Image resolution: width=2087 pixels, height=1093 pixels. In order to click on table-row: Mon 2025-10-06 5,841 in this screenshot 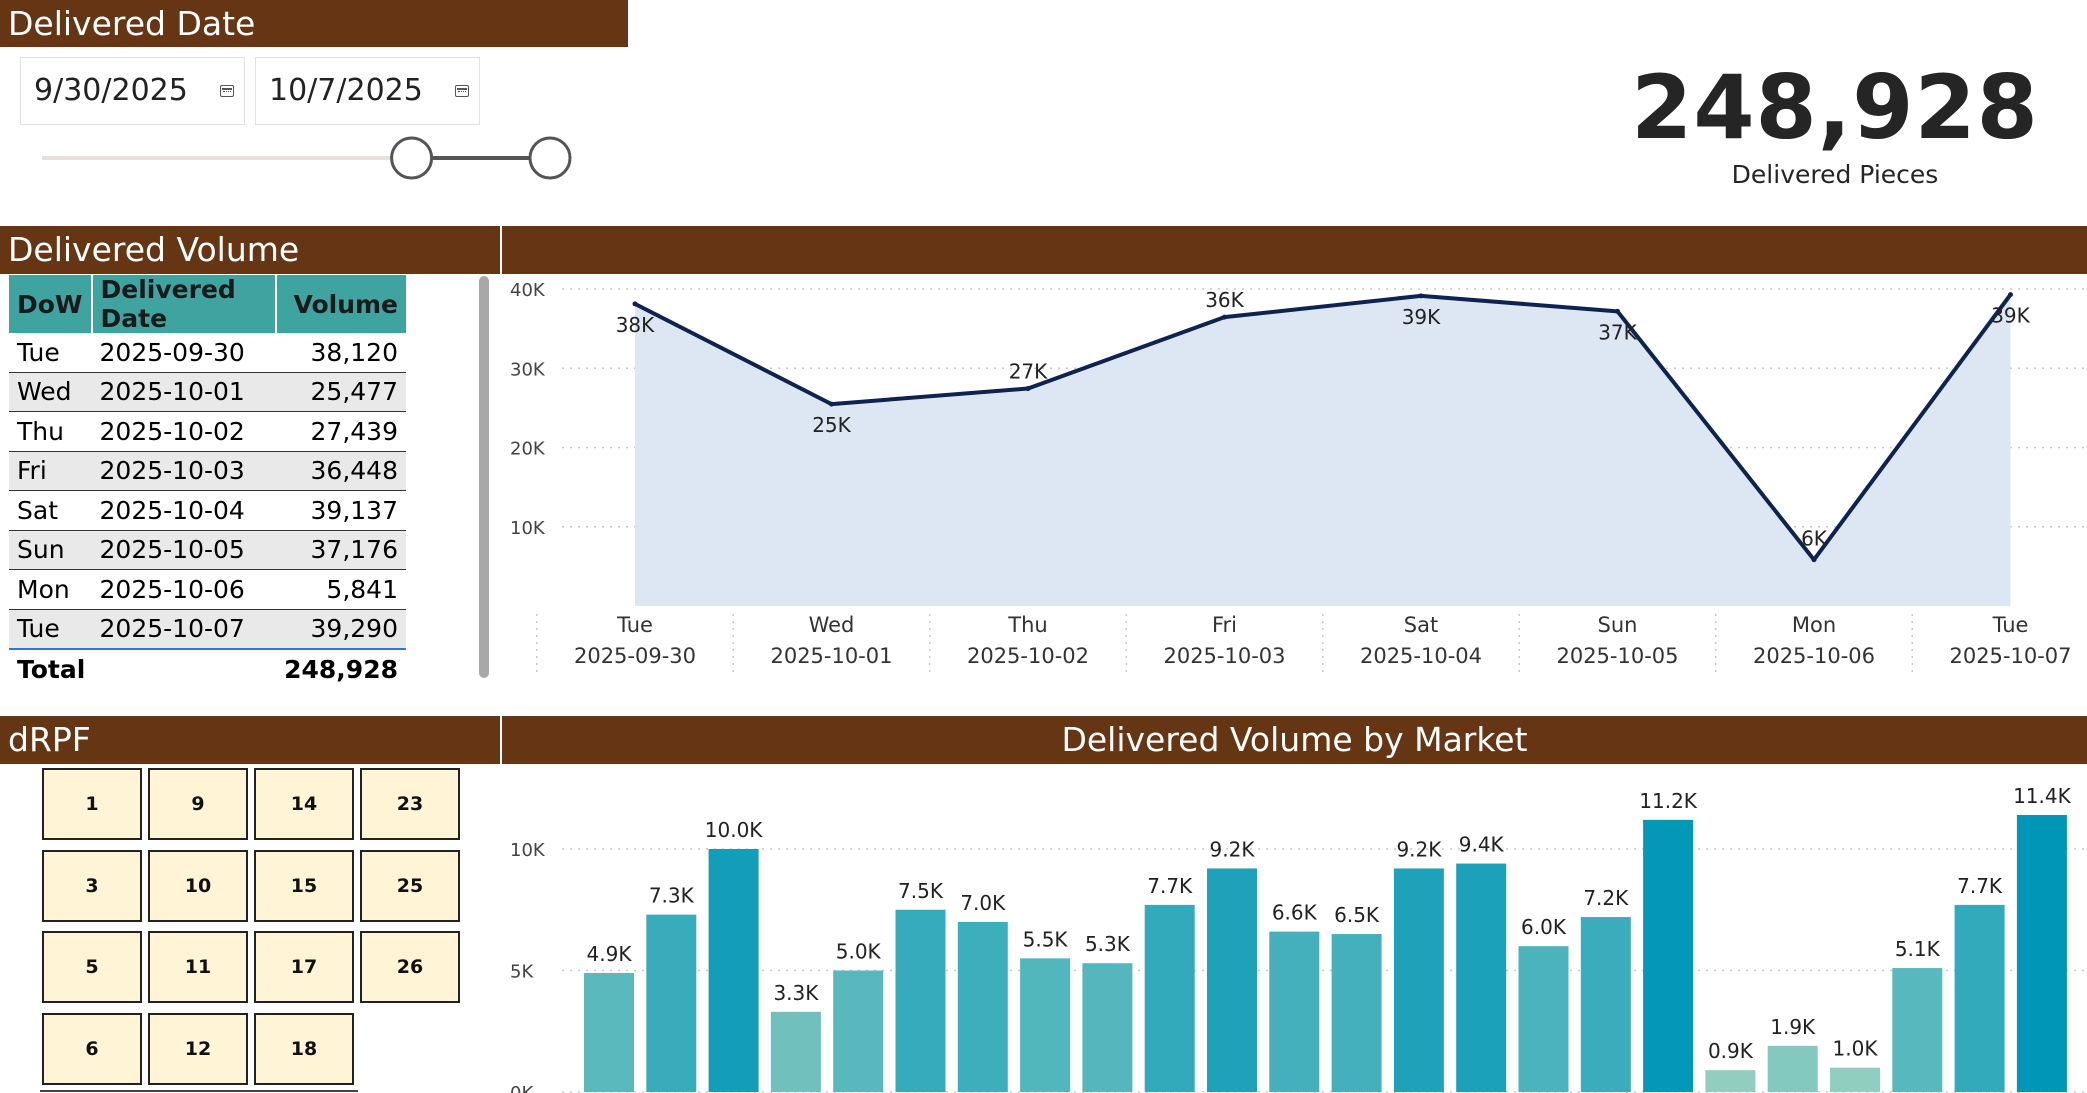, I will do `click(207, 589)`.